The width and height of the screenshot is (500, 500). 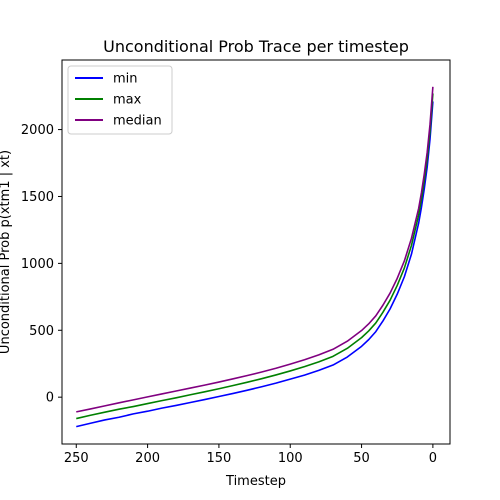 What do you see at coordinates (256, 46) in the screenshot?
I see `chart-title: Unconditional Prob Trace per timestep` at bounding box center [256, 46].